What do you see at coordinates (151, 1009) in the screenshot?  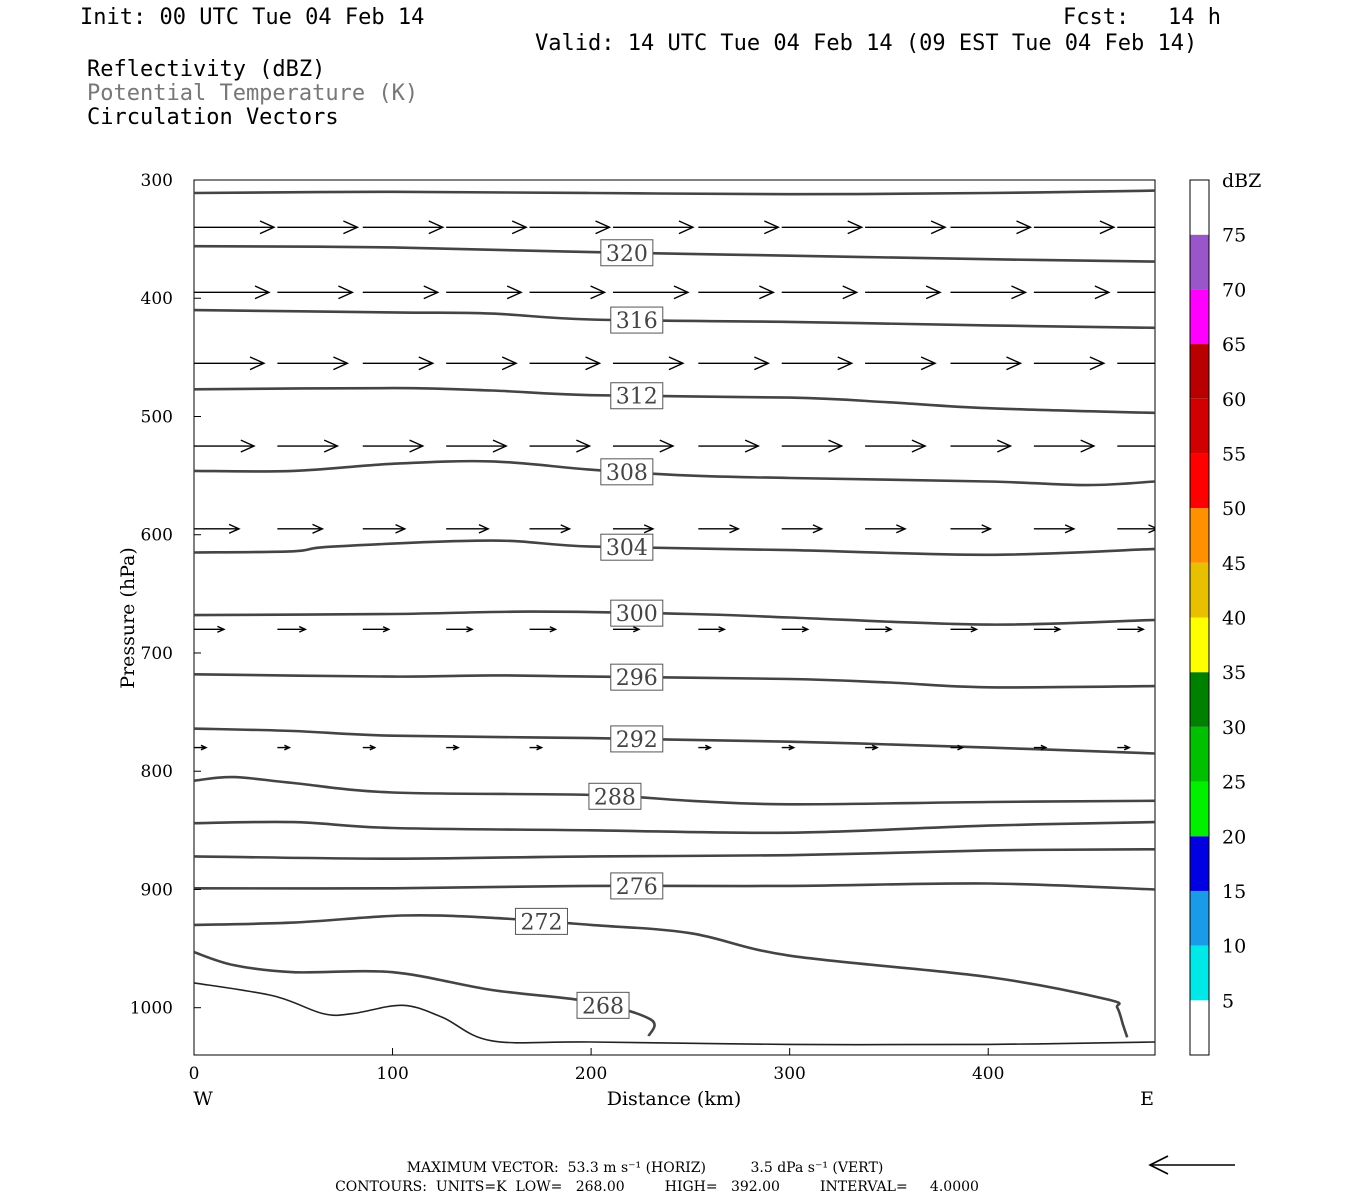 I see `y-tick-label: 1000` at bounding box center [151, 1009].